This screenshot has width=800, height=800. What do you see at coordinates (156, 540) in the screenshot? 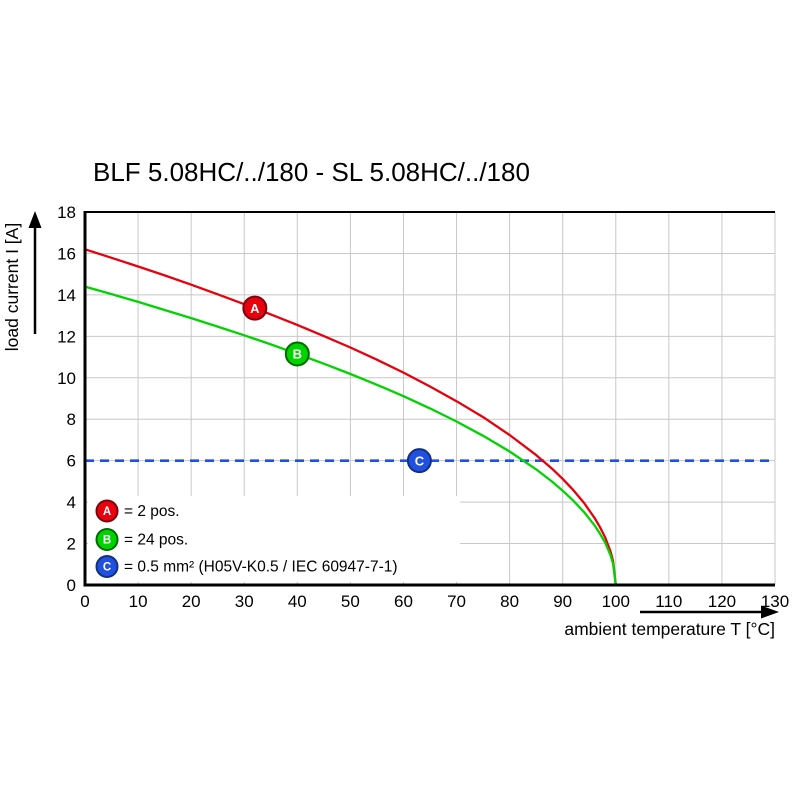
I see `legend-label-b: = 24 pos.` at bounding box center [156, 540].